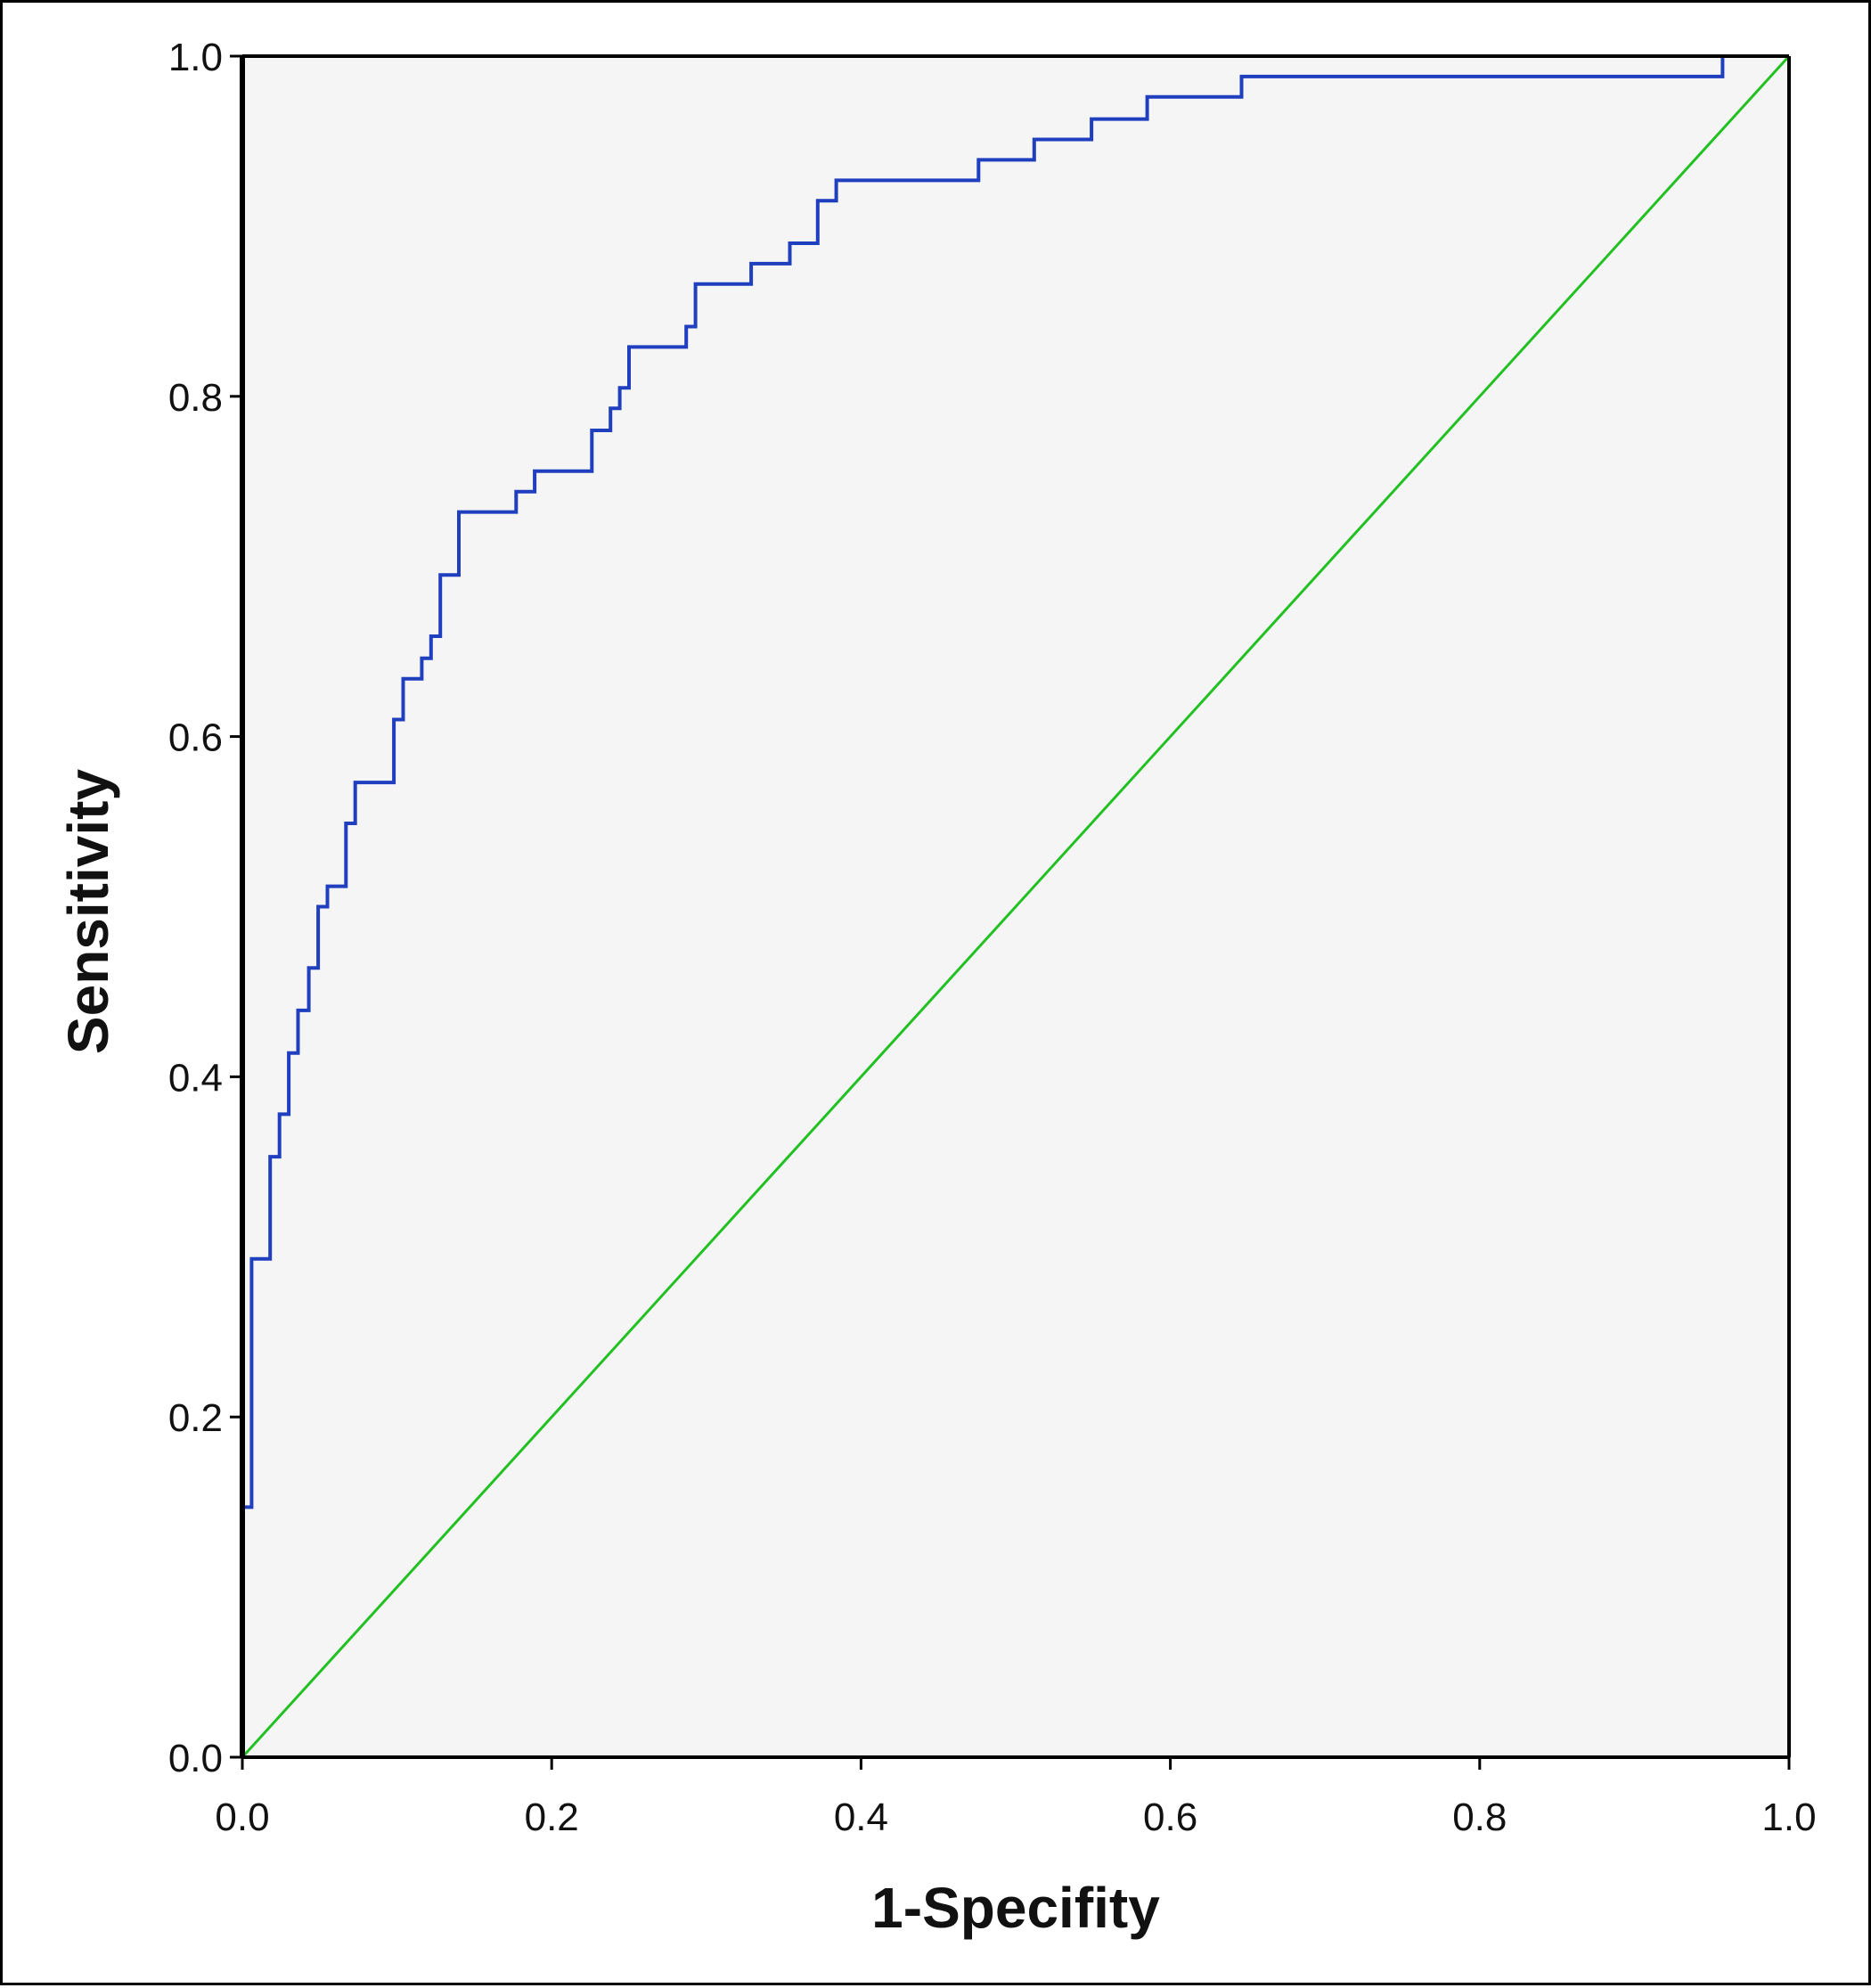  What do you see at coordinates (861, 1818) in the screenshot?
I see `x-tick-label: 0.4` at bounding box center [861, 1818].